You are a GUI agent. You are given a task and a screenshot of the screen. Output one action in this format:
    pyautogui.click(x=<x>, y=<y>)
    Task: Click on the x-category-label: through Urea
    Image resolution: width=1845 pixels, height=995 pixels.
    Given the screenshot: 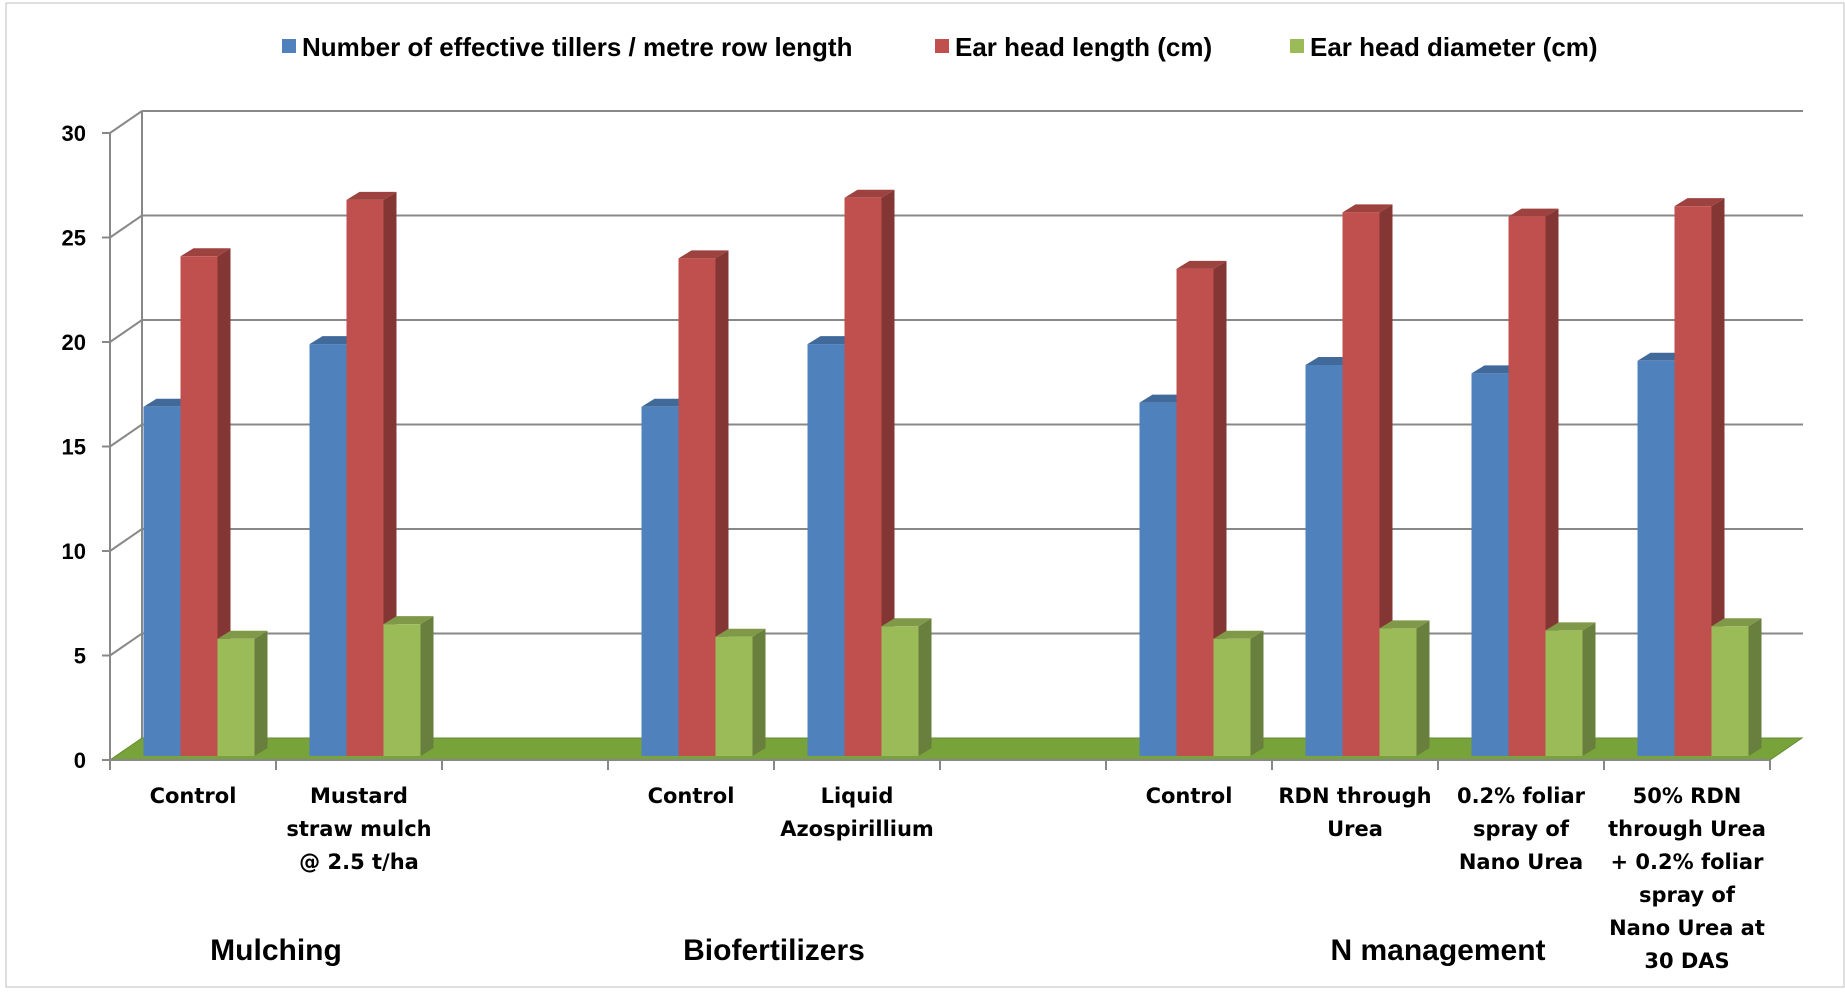 What is the action you would take?
    pyautogui.click(x=1687, y=829)
    